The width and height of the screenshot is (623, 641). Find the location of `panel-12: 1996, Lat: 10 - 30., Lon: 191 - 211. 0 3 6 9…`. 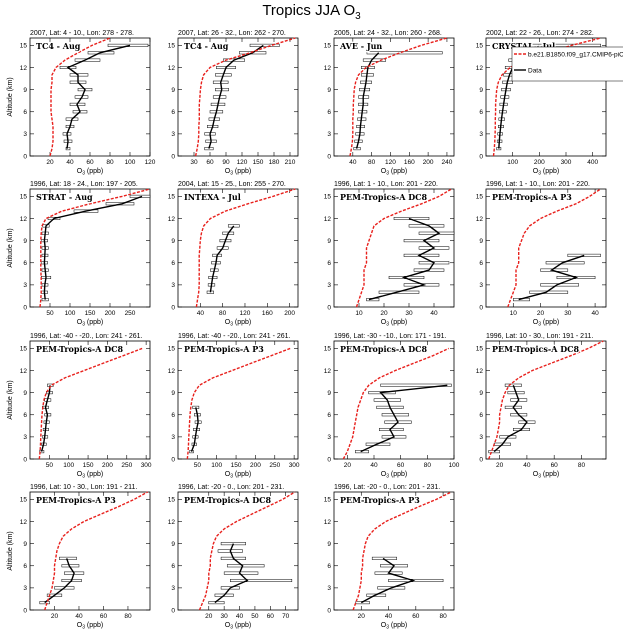

panel-12: 1996, Lat: 10 - 30., Lon: 191 - 211. 0 3 6 9… is located at coordinates (541, 406).